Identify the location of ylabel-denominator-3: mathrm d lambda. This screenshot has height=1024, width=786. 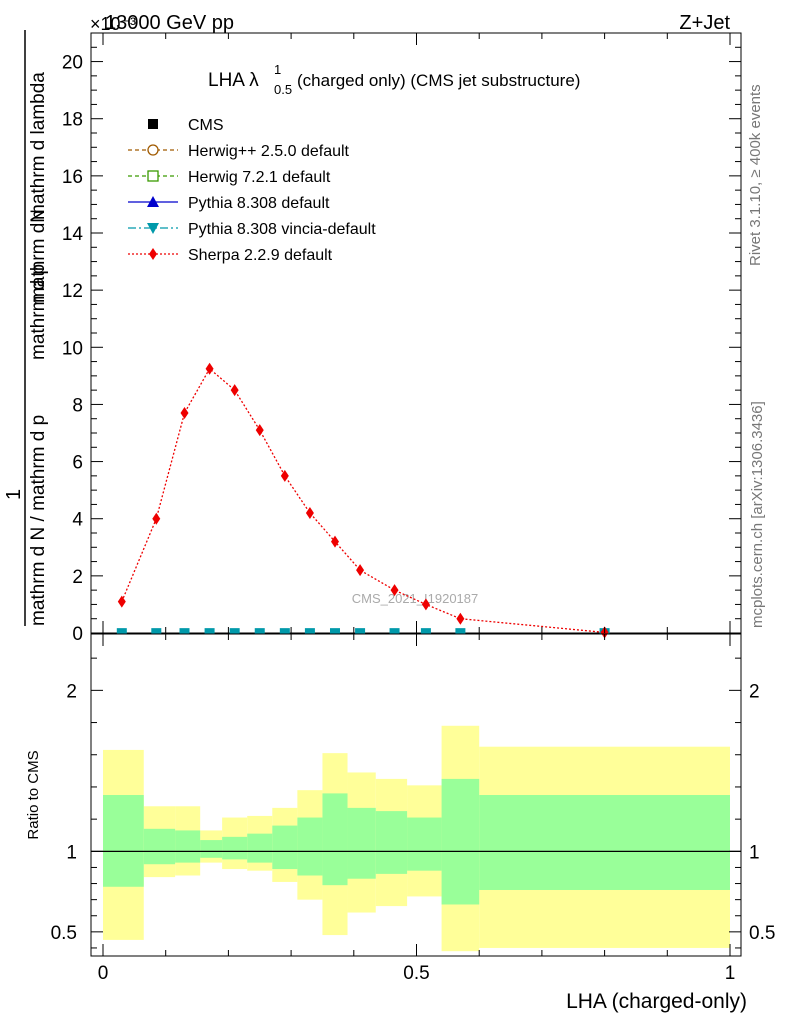
(38, 146).